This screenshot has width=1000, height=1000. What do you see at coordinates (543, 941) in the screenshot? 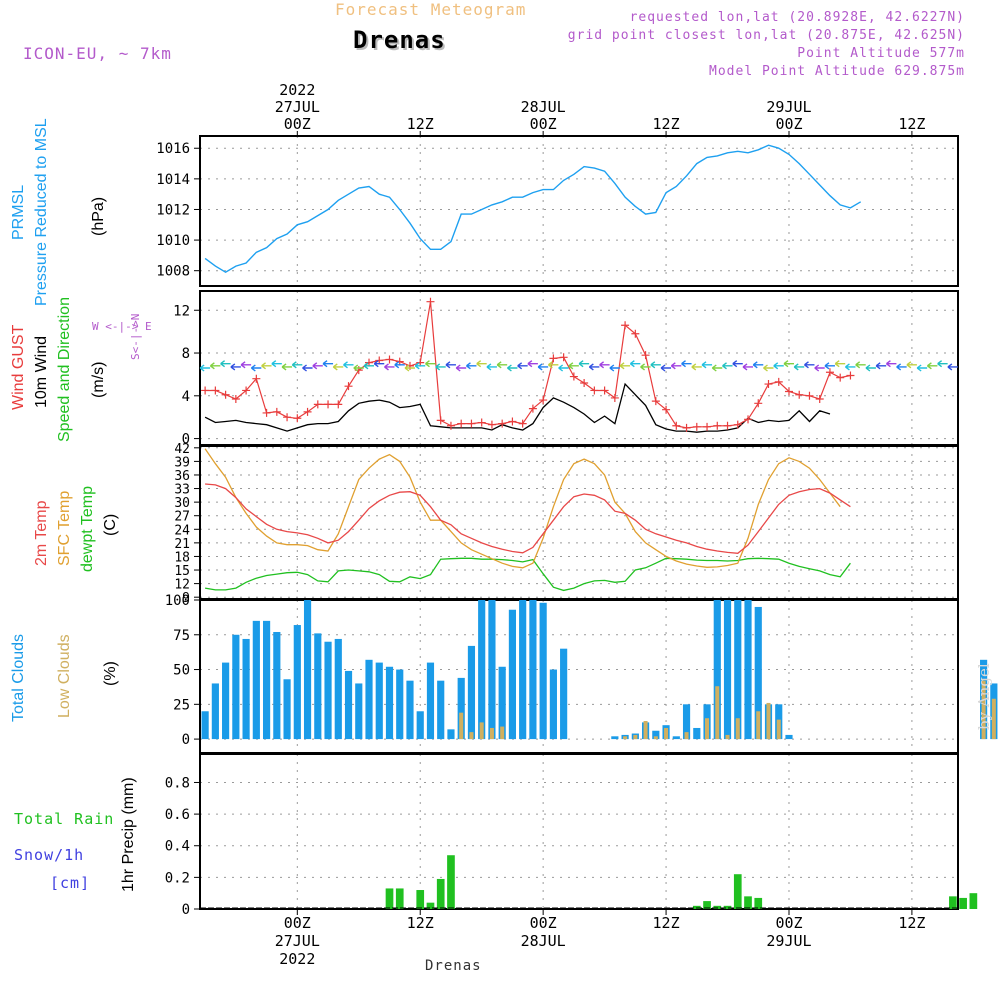
I see `time-label-bottom: 28JUL` at bounding box center [543, 941].